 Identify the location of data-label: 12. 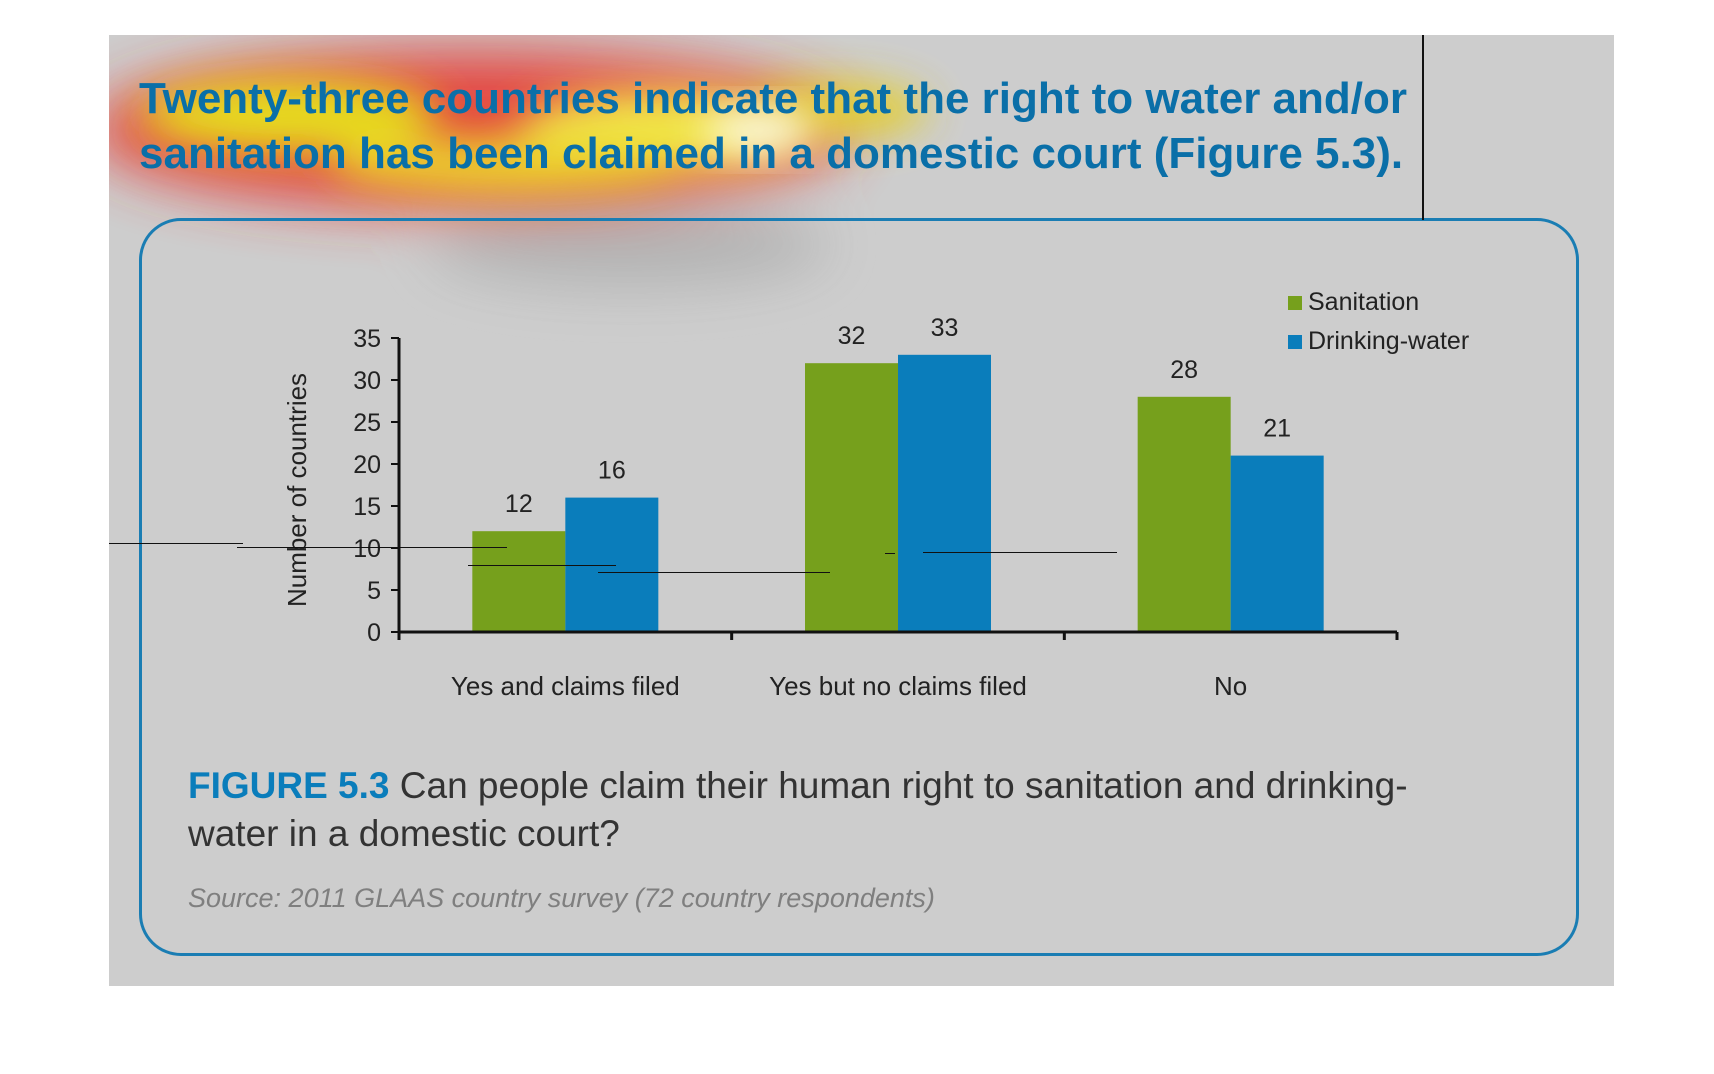
(519, 504).